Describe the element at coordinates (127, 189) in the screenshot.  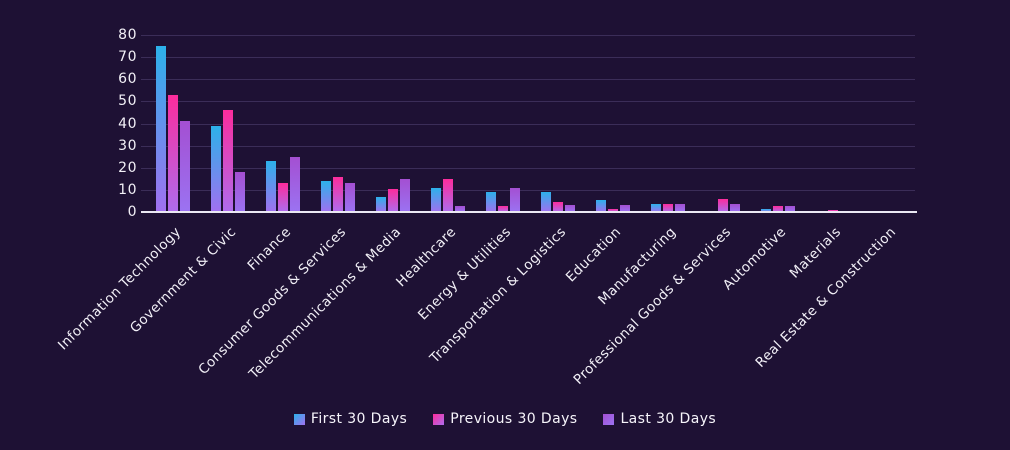
I see `y-tick-label: 10` at that location.